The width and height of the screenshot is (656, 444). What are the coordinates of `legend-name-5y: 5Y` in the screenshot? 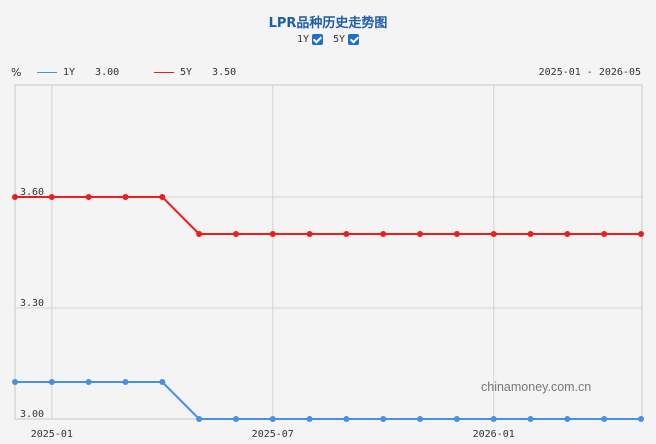 It's located at (186, 72).